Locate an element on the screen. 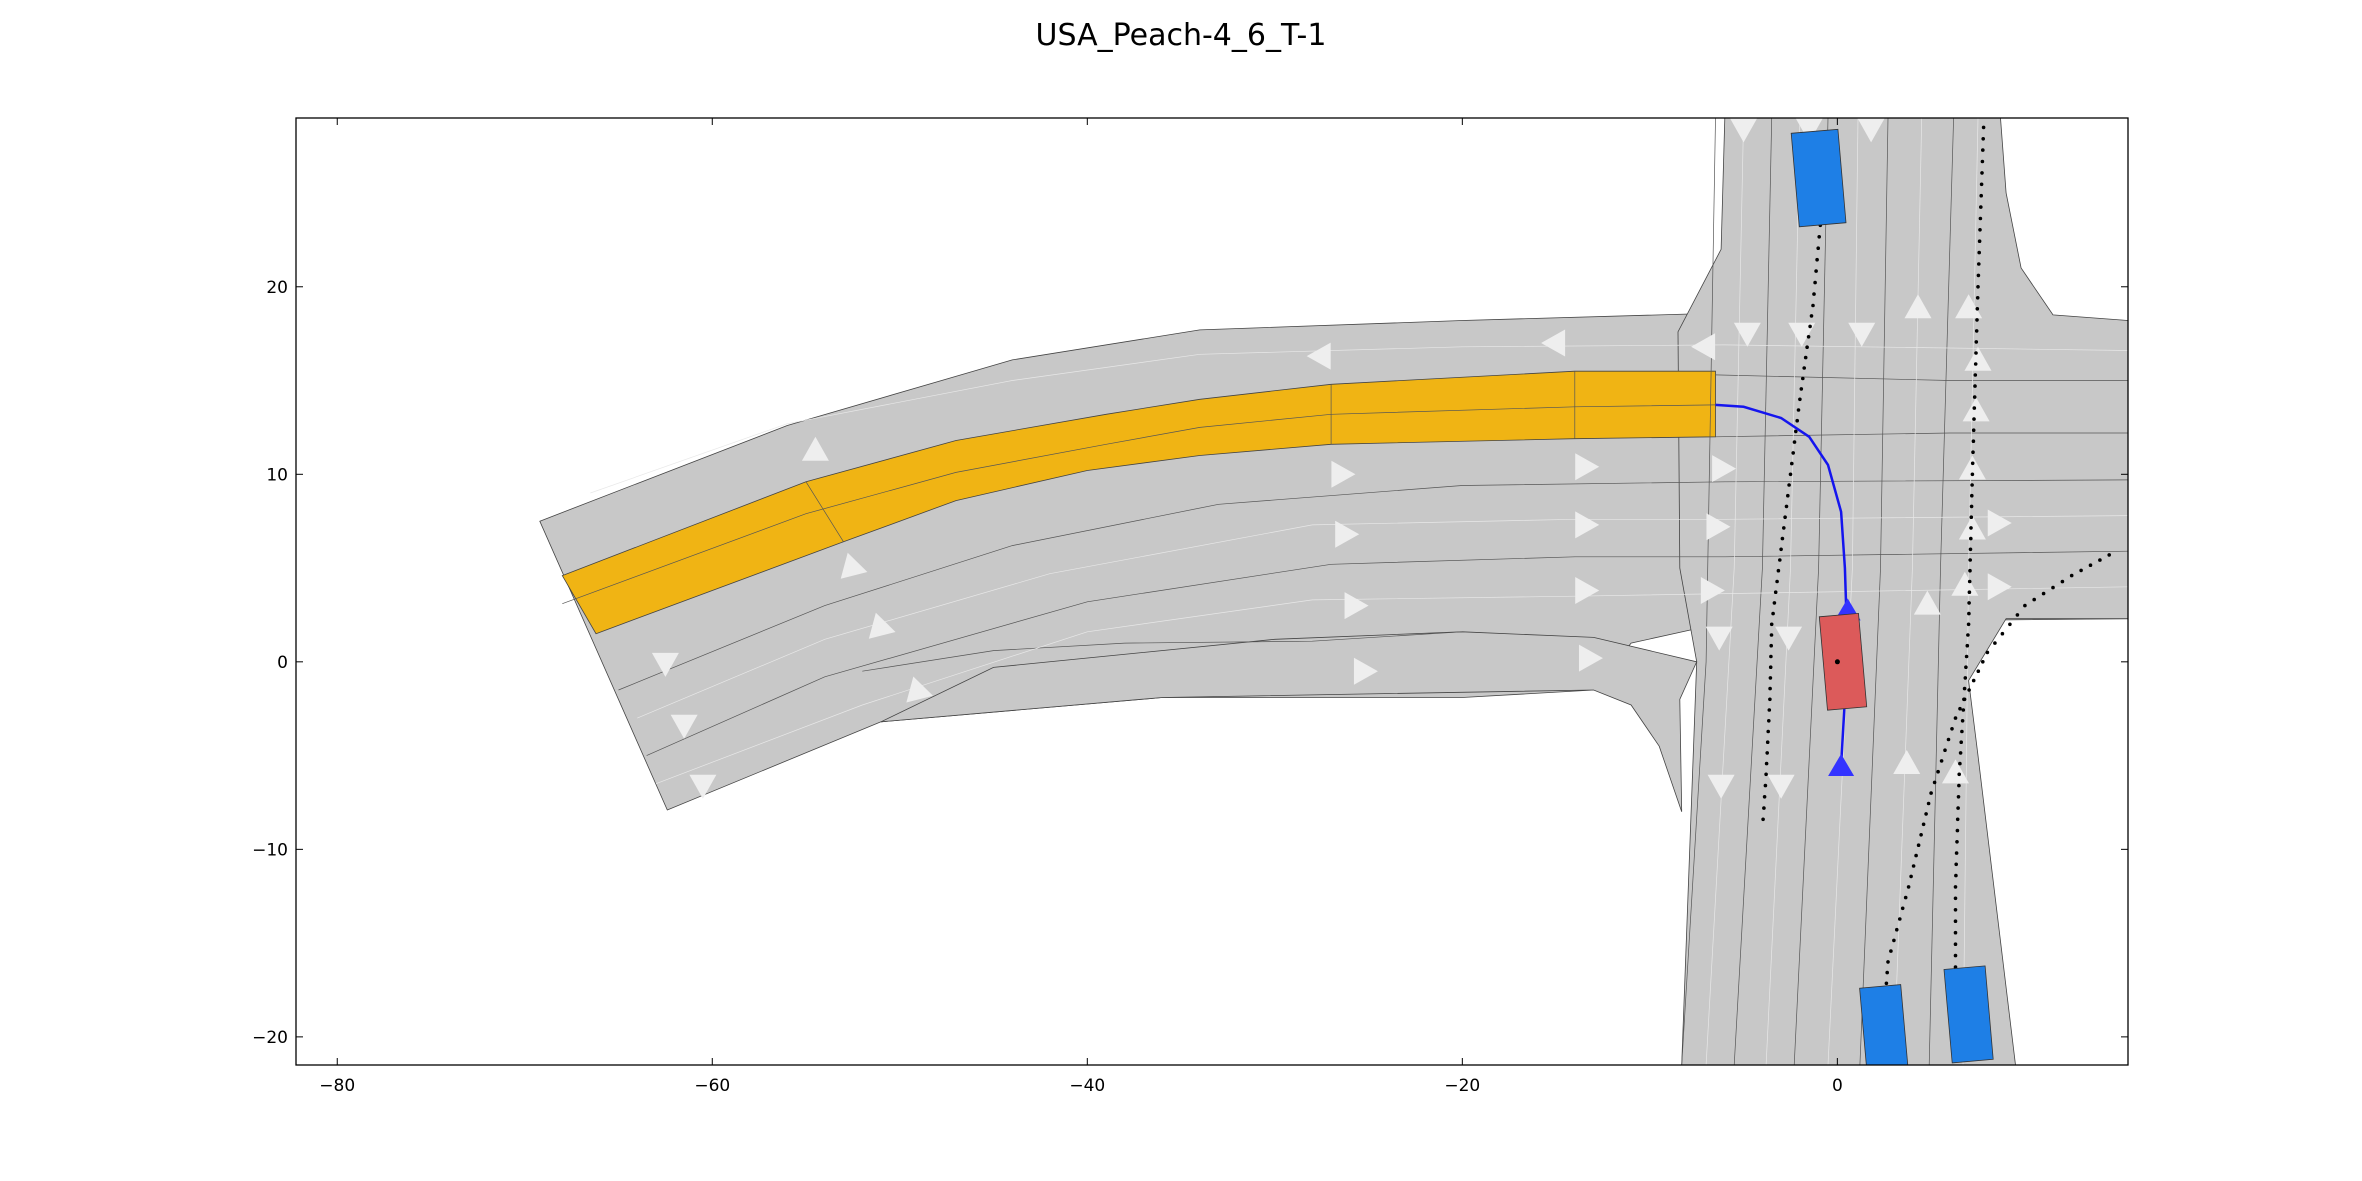  obstacle-south is located at coordinates (1884, 1024).